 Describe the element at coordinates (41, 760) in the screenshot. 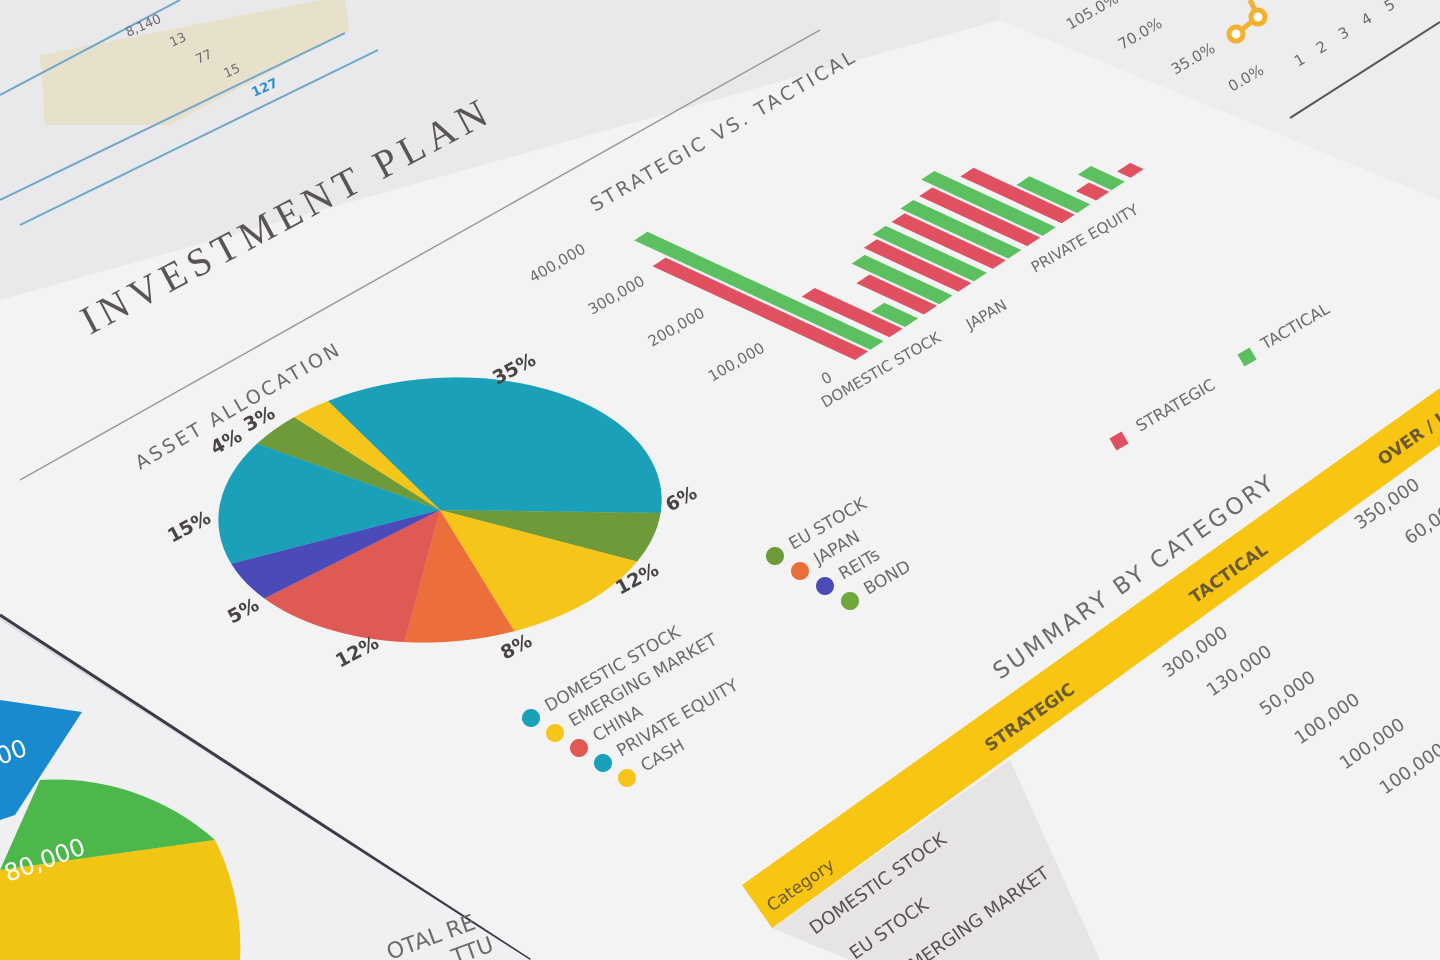

I see `pie-slice-blue` at that location.